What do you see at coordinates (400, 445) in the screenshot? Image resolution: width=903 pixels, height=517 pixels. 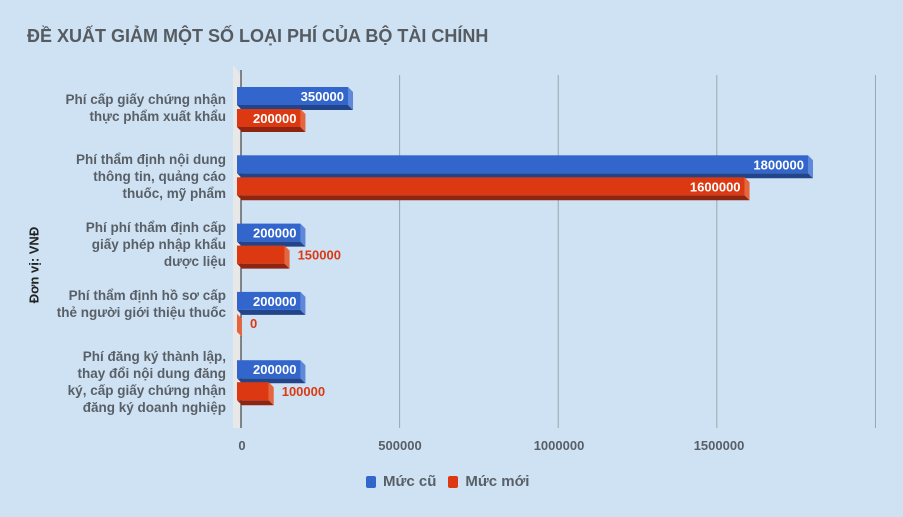 I see `x-tick-label: 500000` at bounding box center [400, 445].